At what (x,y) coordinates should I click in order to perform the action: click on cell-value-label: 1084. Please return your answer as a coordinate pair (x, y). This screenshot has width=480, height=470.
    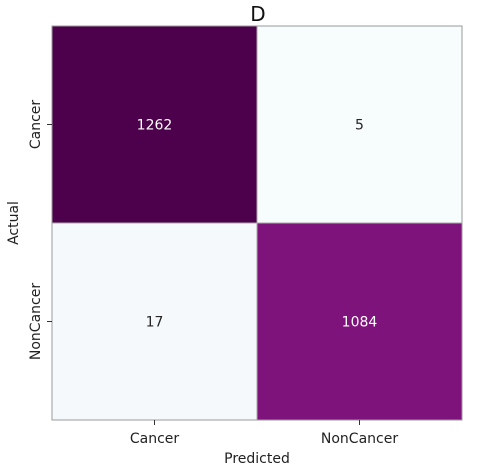
    Looking at the image, I should click on (360, 323).